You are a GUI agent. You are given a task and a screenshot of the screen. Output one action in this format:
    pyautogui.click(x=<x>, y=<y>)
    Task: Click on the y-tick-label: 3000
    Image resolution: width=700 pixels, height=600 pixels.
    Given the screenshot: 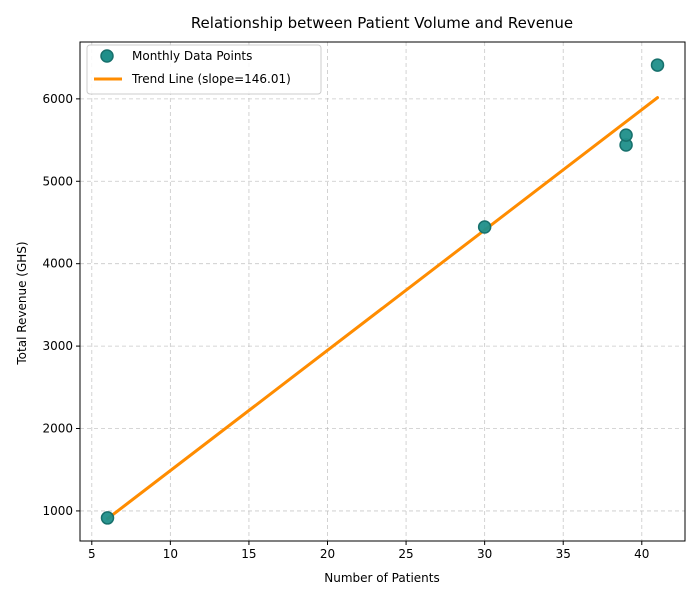 What is the action you would take?
    pyautogui.click(x=57, y=346)
    